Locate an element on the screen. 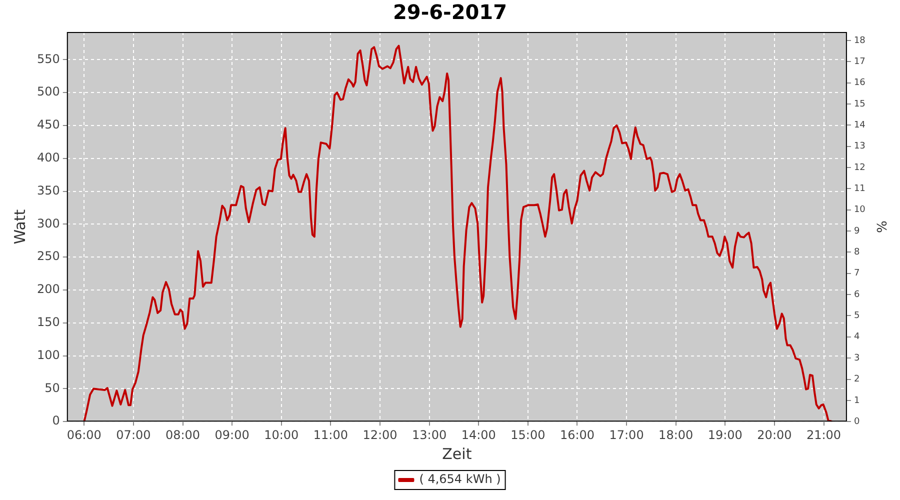  x-tick-label: 13:00 is located at coordinates (429, 435).